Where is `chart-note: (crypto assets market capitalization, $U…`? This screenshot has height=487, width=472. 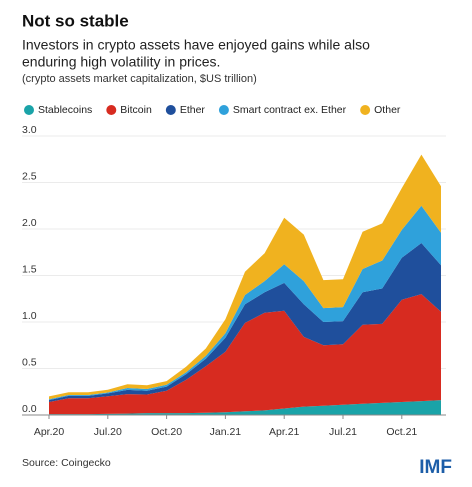 chart-note: (crypto assets market capitalization, $U… is located at coordinates (139, 79).